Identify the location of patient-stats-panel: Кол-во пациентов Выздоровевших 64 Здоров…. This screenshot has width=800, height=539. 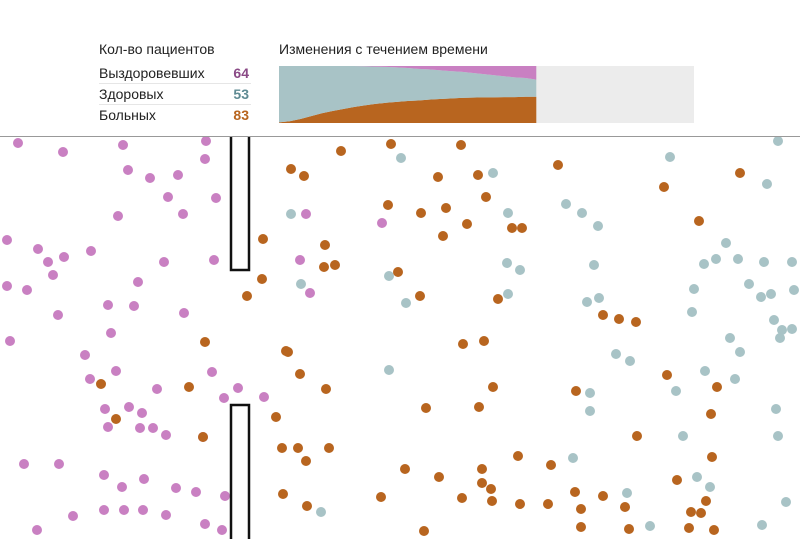
(175, 81).